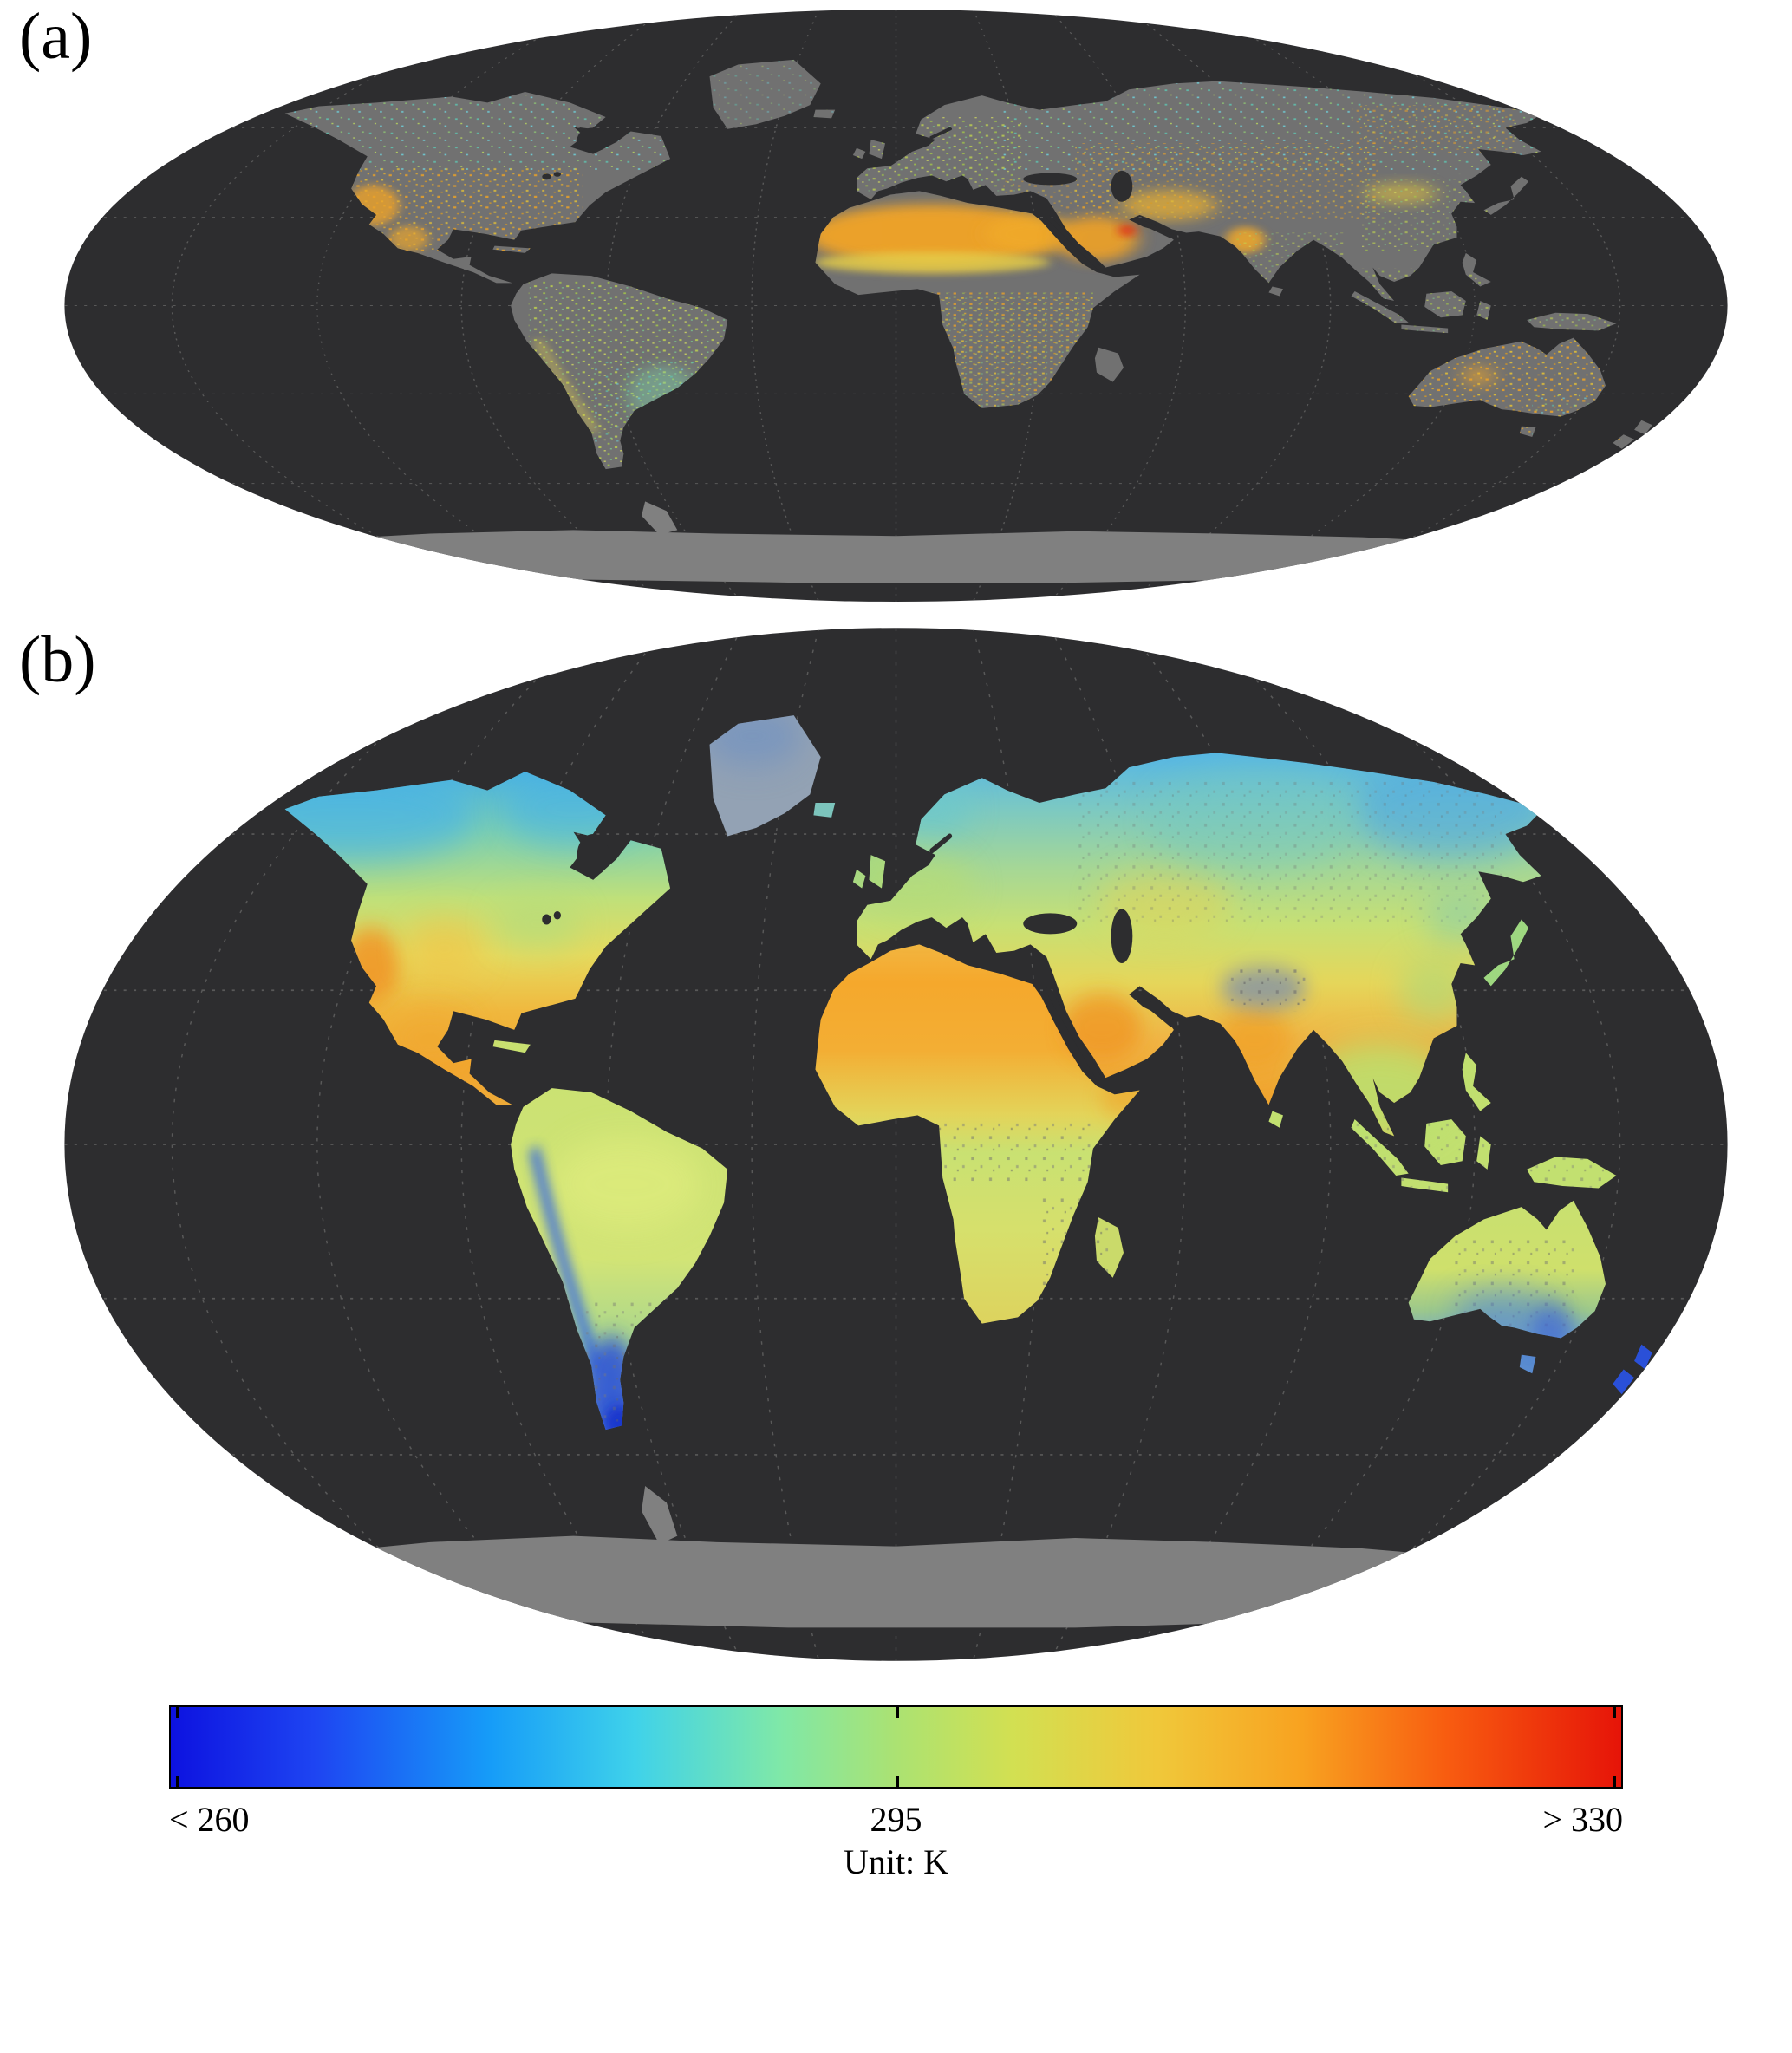  Describe the element at coordinates (859, 957) in the screenshot. I see `inland-seas-b` at that location.